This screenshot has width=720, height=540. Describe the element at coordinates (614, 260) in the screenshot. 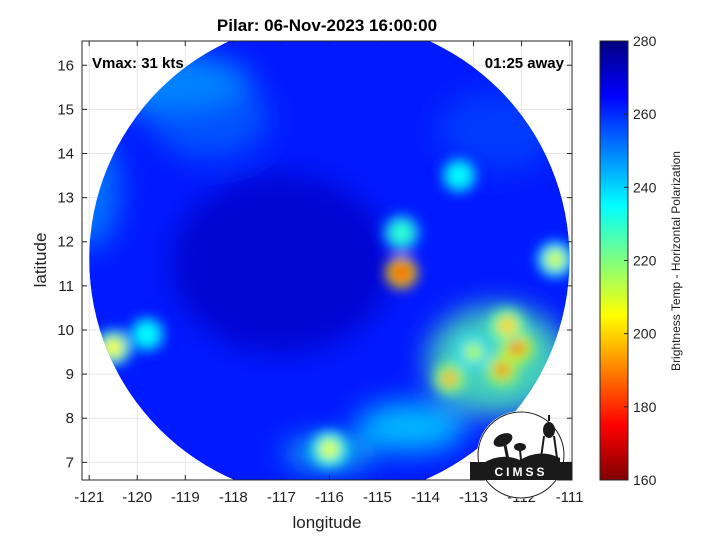

I see `colorbar` at that location.